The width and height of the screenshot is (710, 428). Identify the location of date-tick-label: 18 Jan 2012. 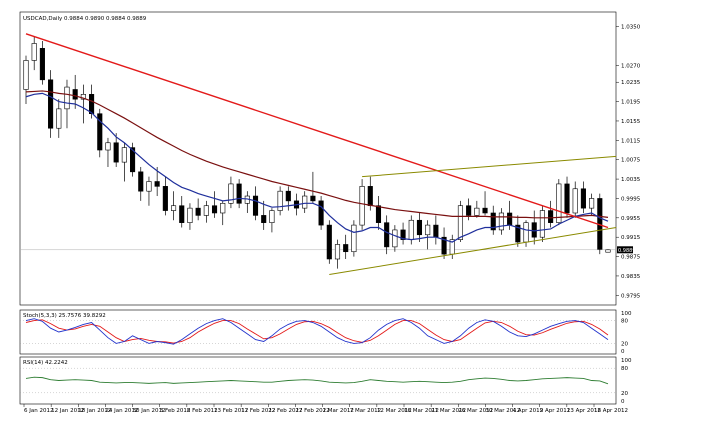
(94, 411).